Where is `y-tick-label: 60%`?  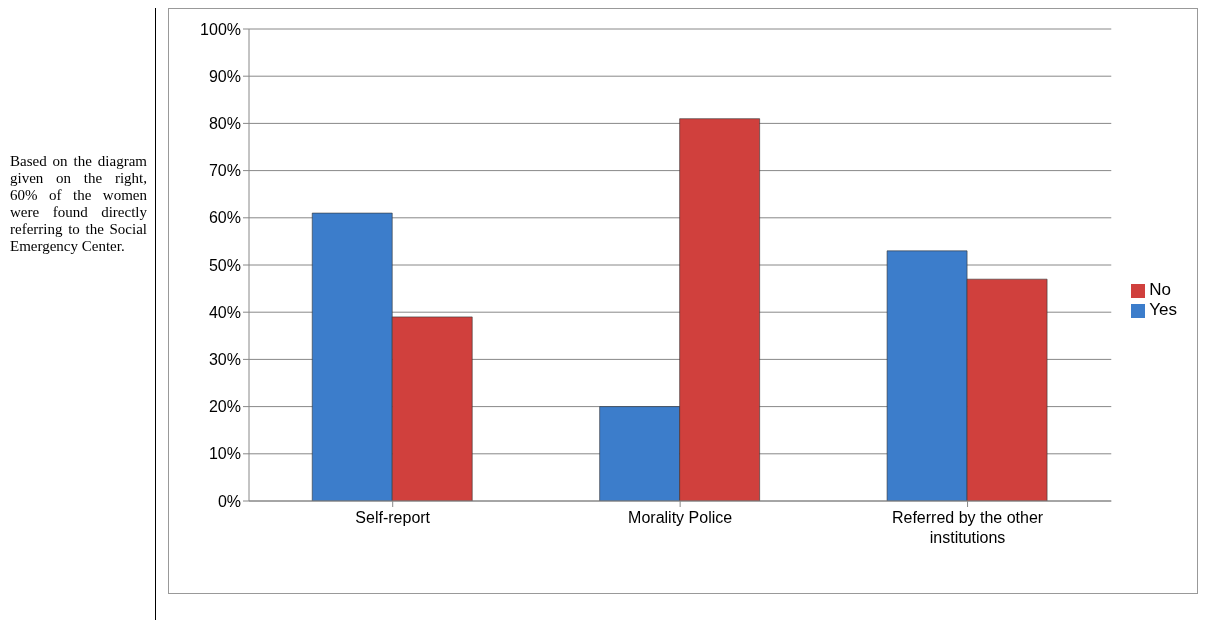 y-tick-label: 60% is located at coordinates (224, 218).